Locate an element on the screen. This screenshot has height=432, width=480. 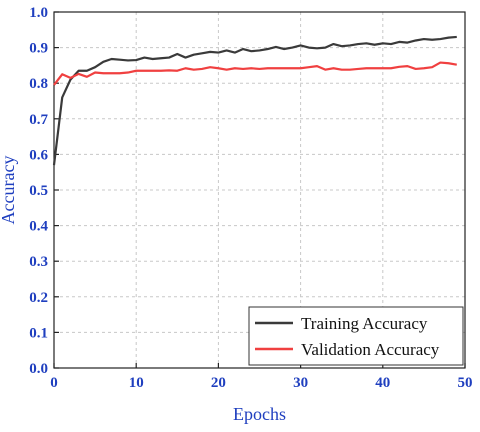
legend: Training Accuracy Validation Accuracy is located at coordinates (356, 336).